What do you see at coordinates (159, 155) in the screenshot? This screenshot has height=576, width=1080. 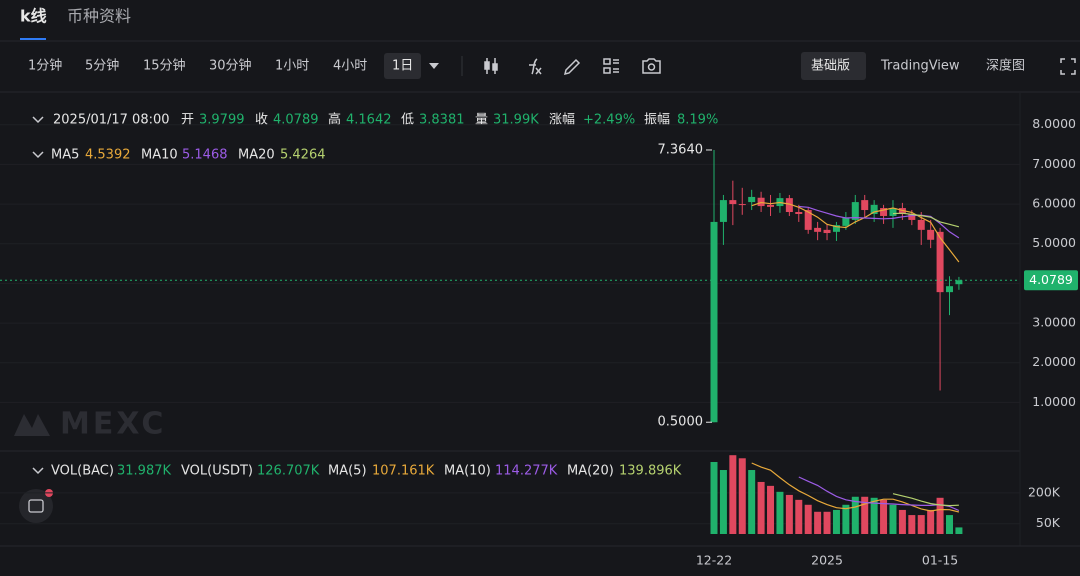 I see `ma-legend-name: MA10` at bounding box center [159, 155].